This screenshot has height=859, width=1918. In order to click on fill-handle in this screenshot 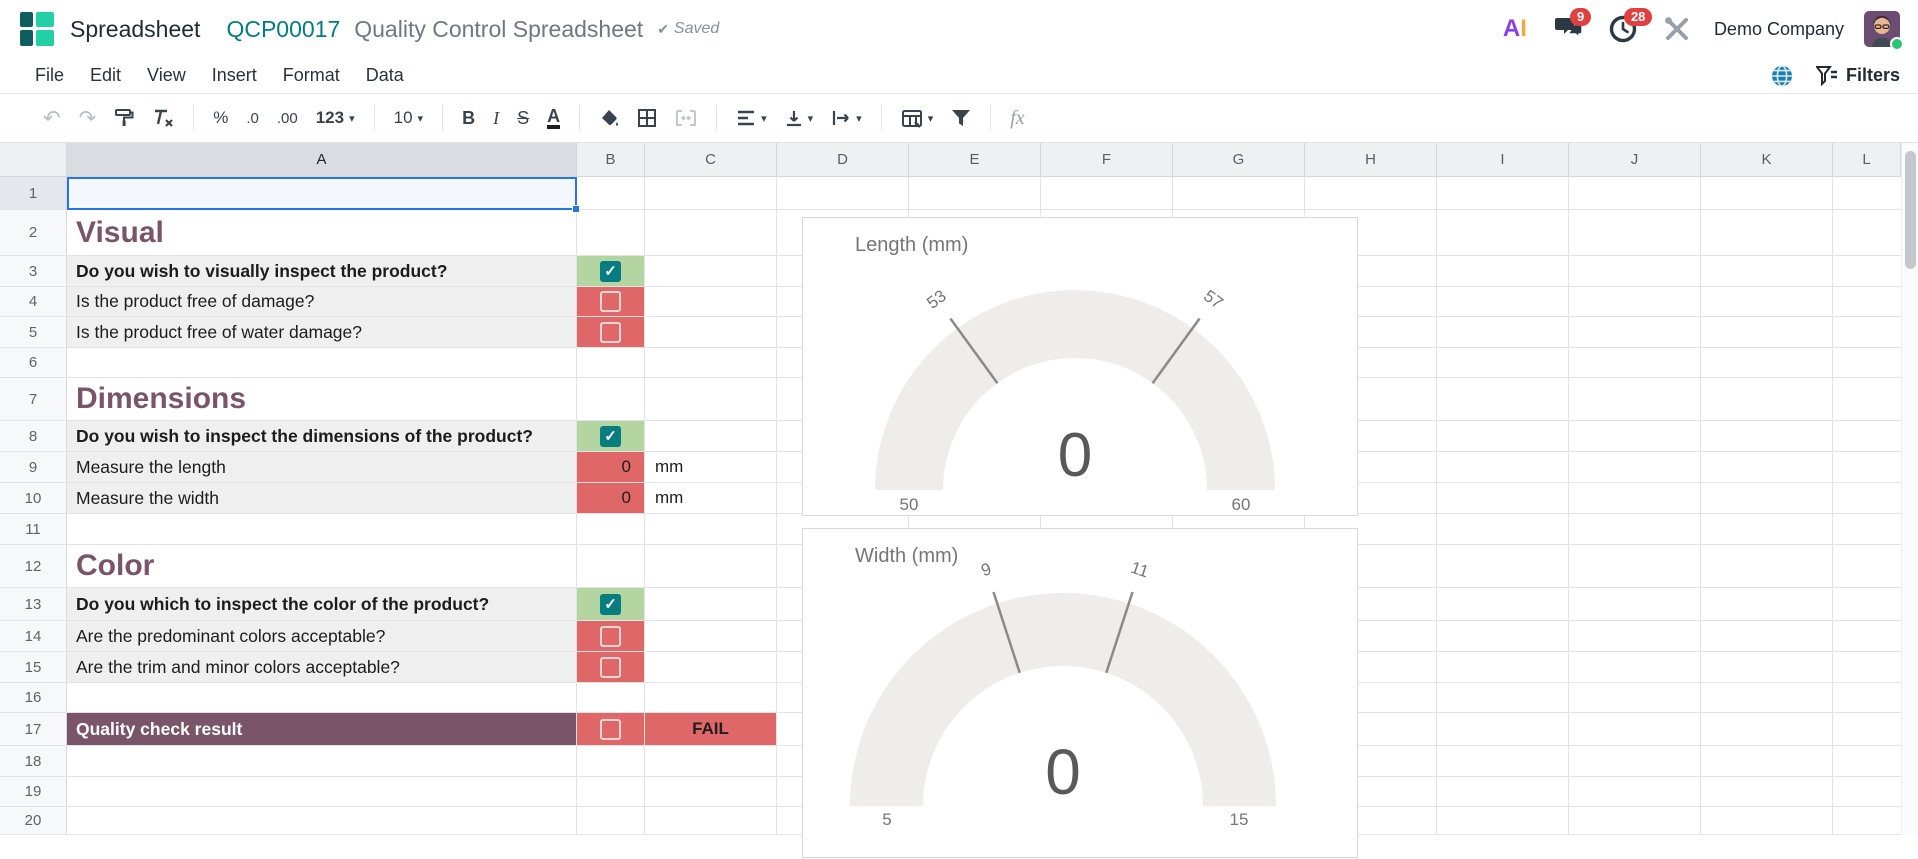, I will do `click(576, 209)`.